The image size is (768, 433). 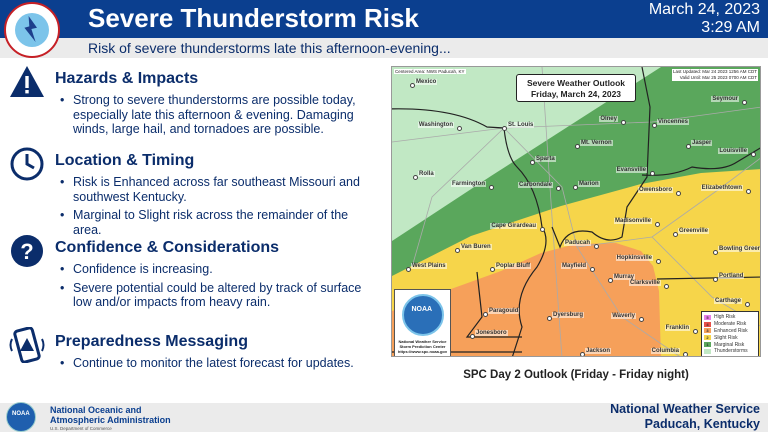 What do you see at coordinates (727, 301) in the screenshot?
I see `city-label: Carthage` at bounding box center [727, 301].